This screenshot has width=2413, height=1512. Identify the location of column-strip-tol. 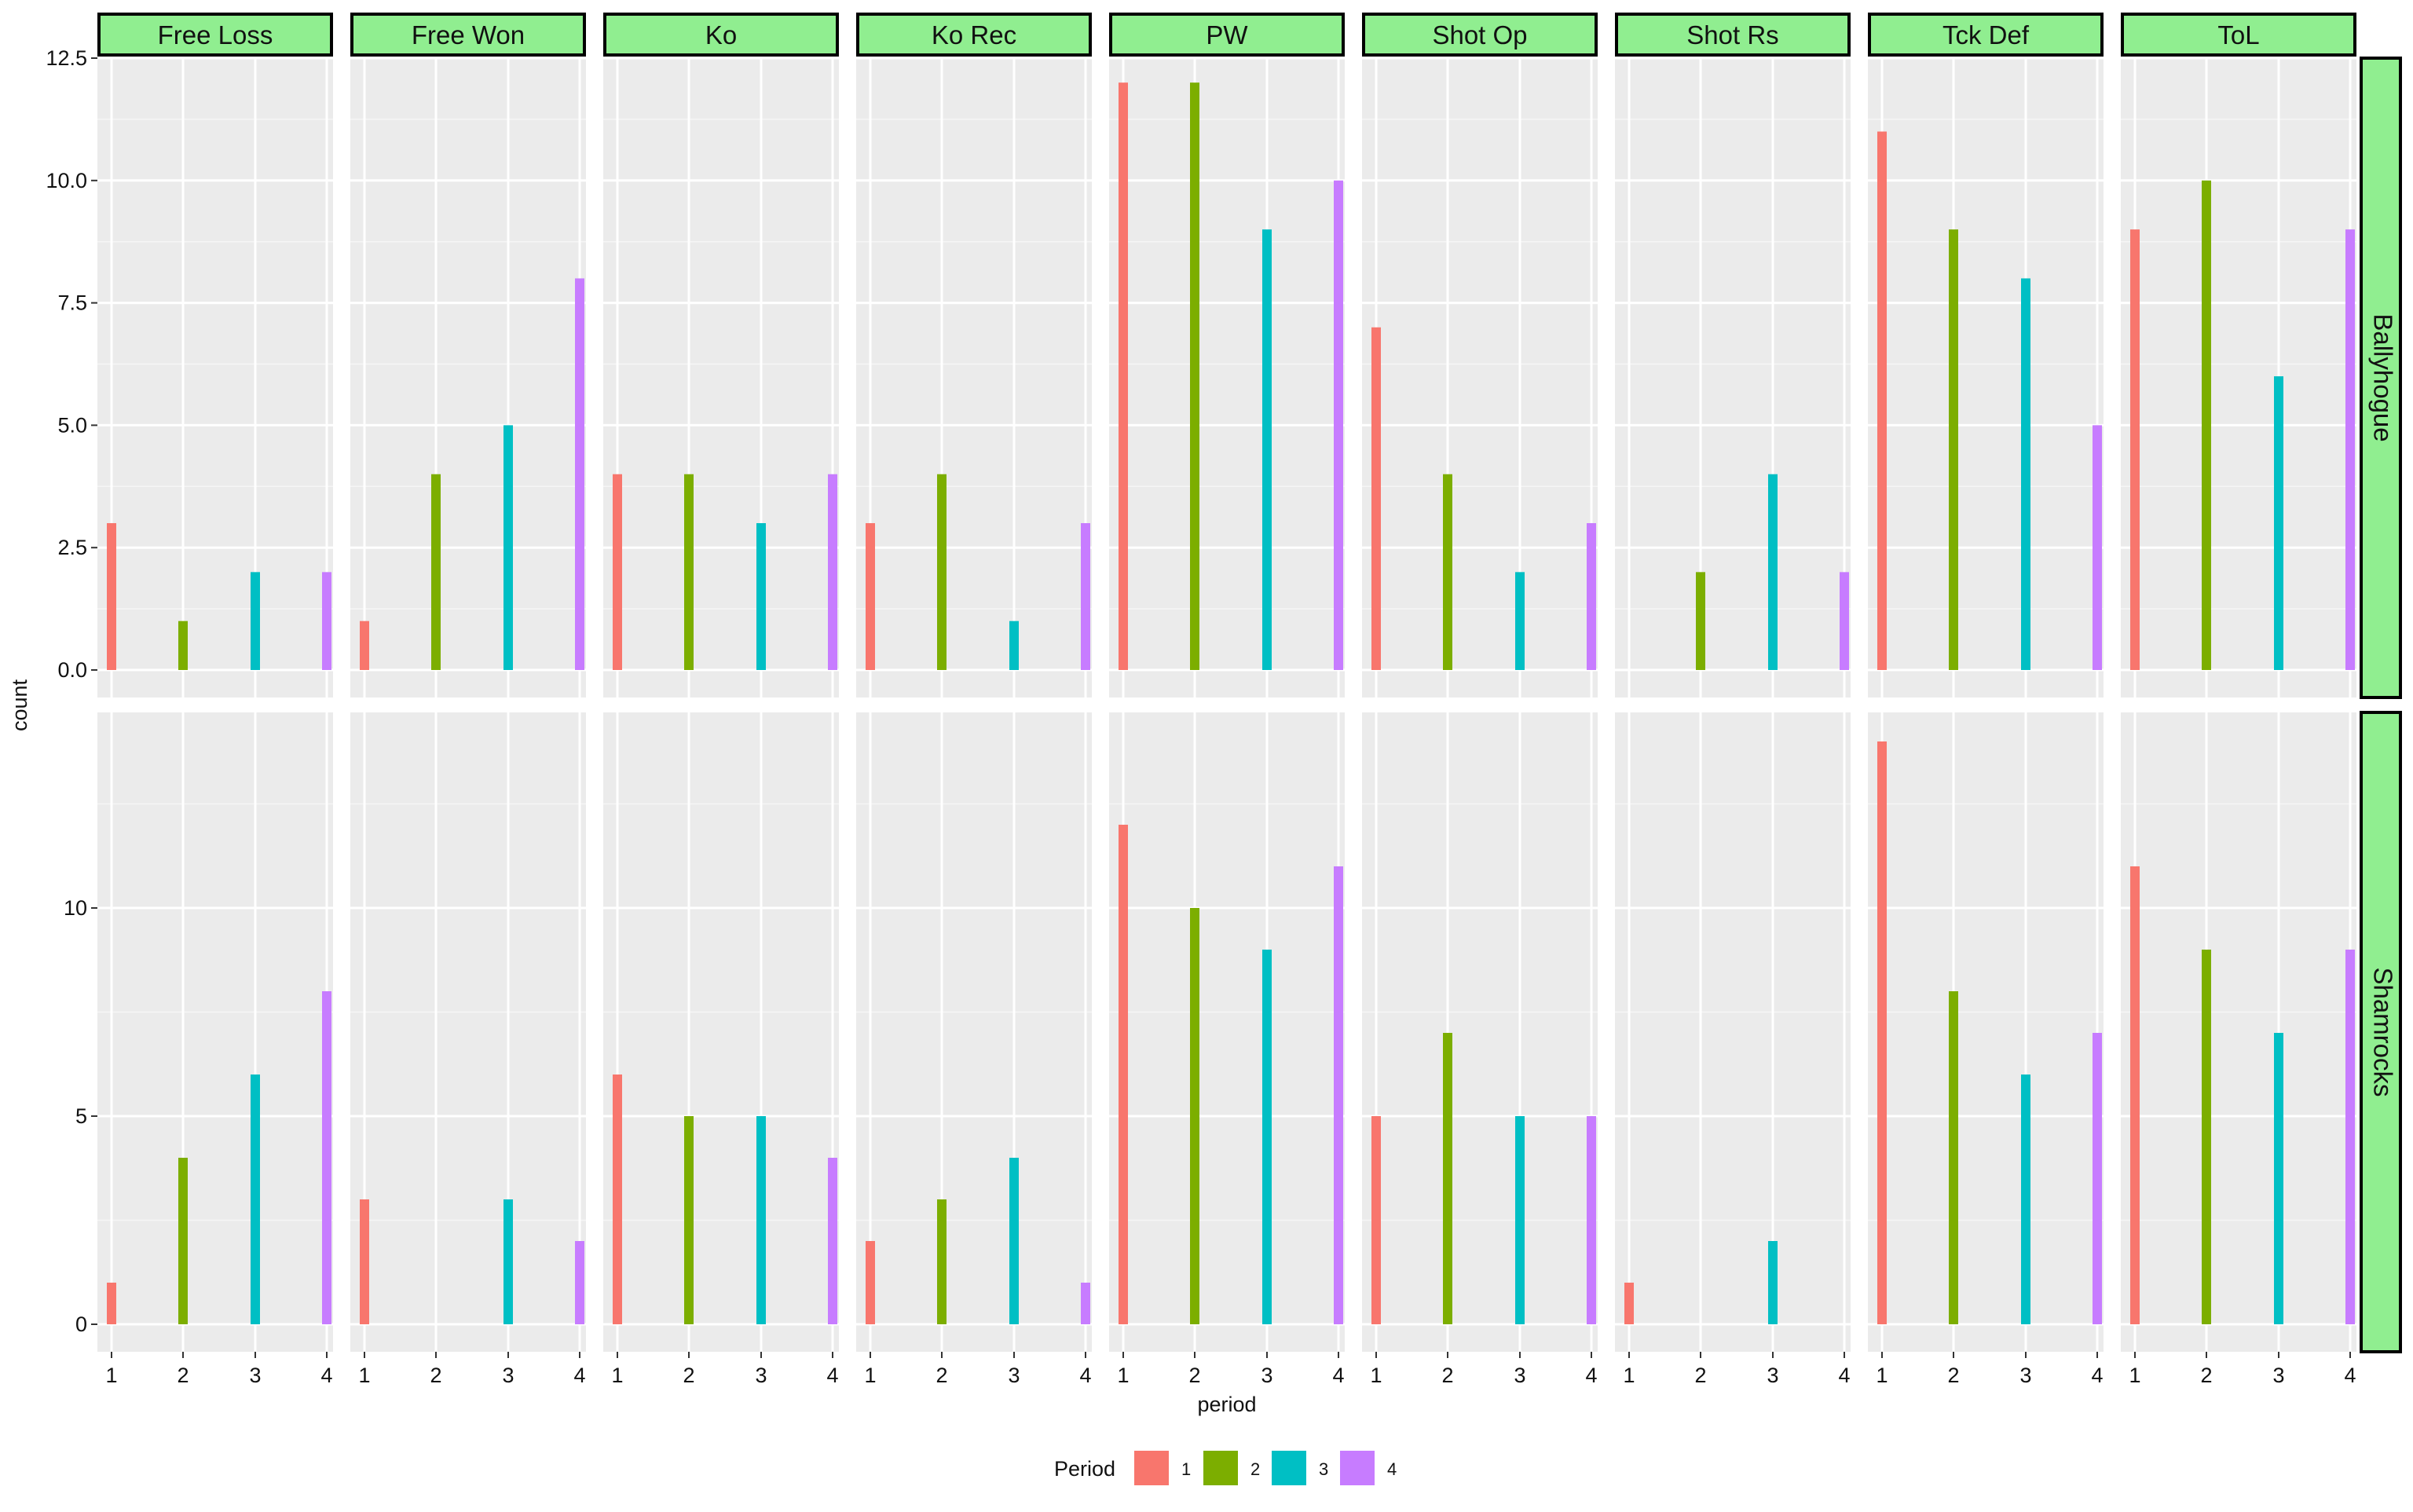
(2238, 35).